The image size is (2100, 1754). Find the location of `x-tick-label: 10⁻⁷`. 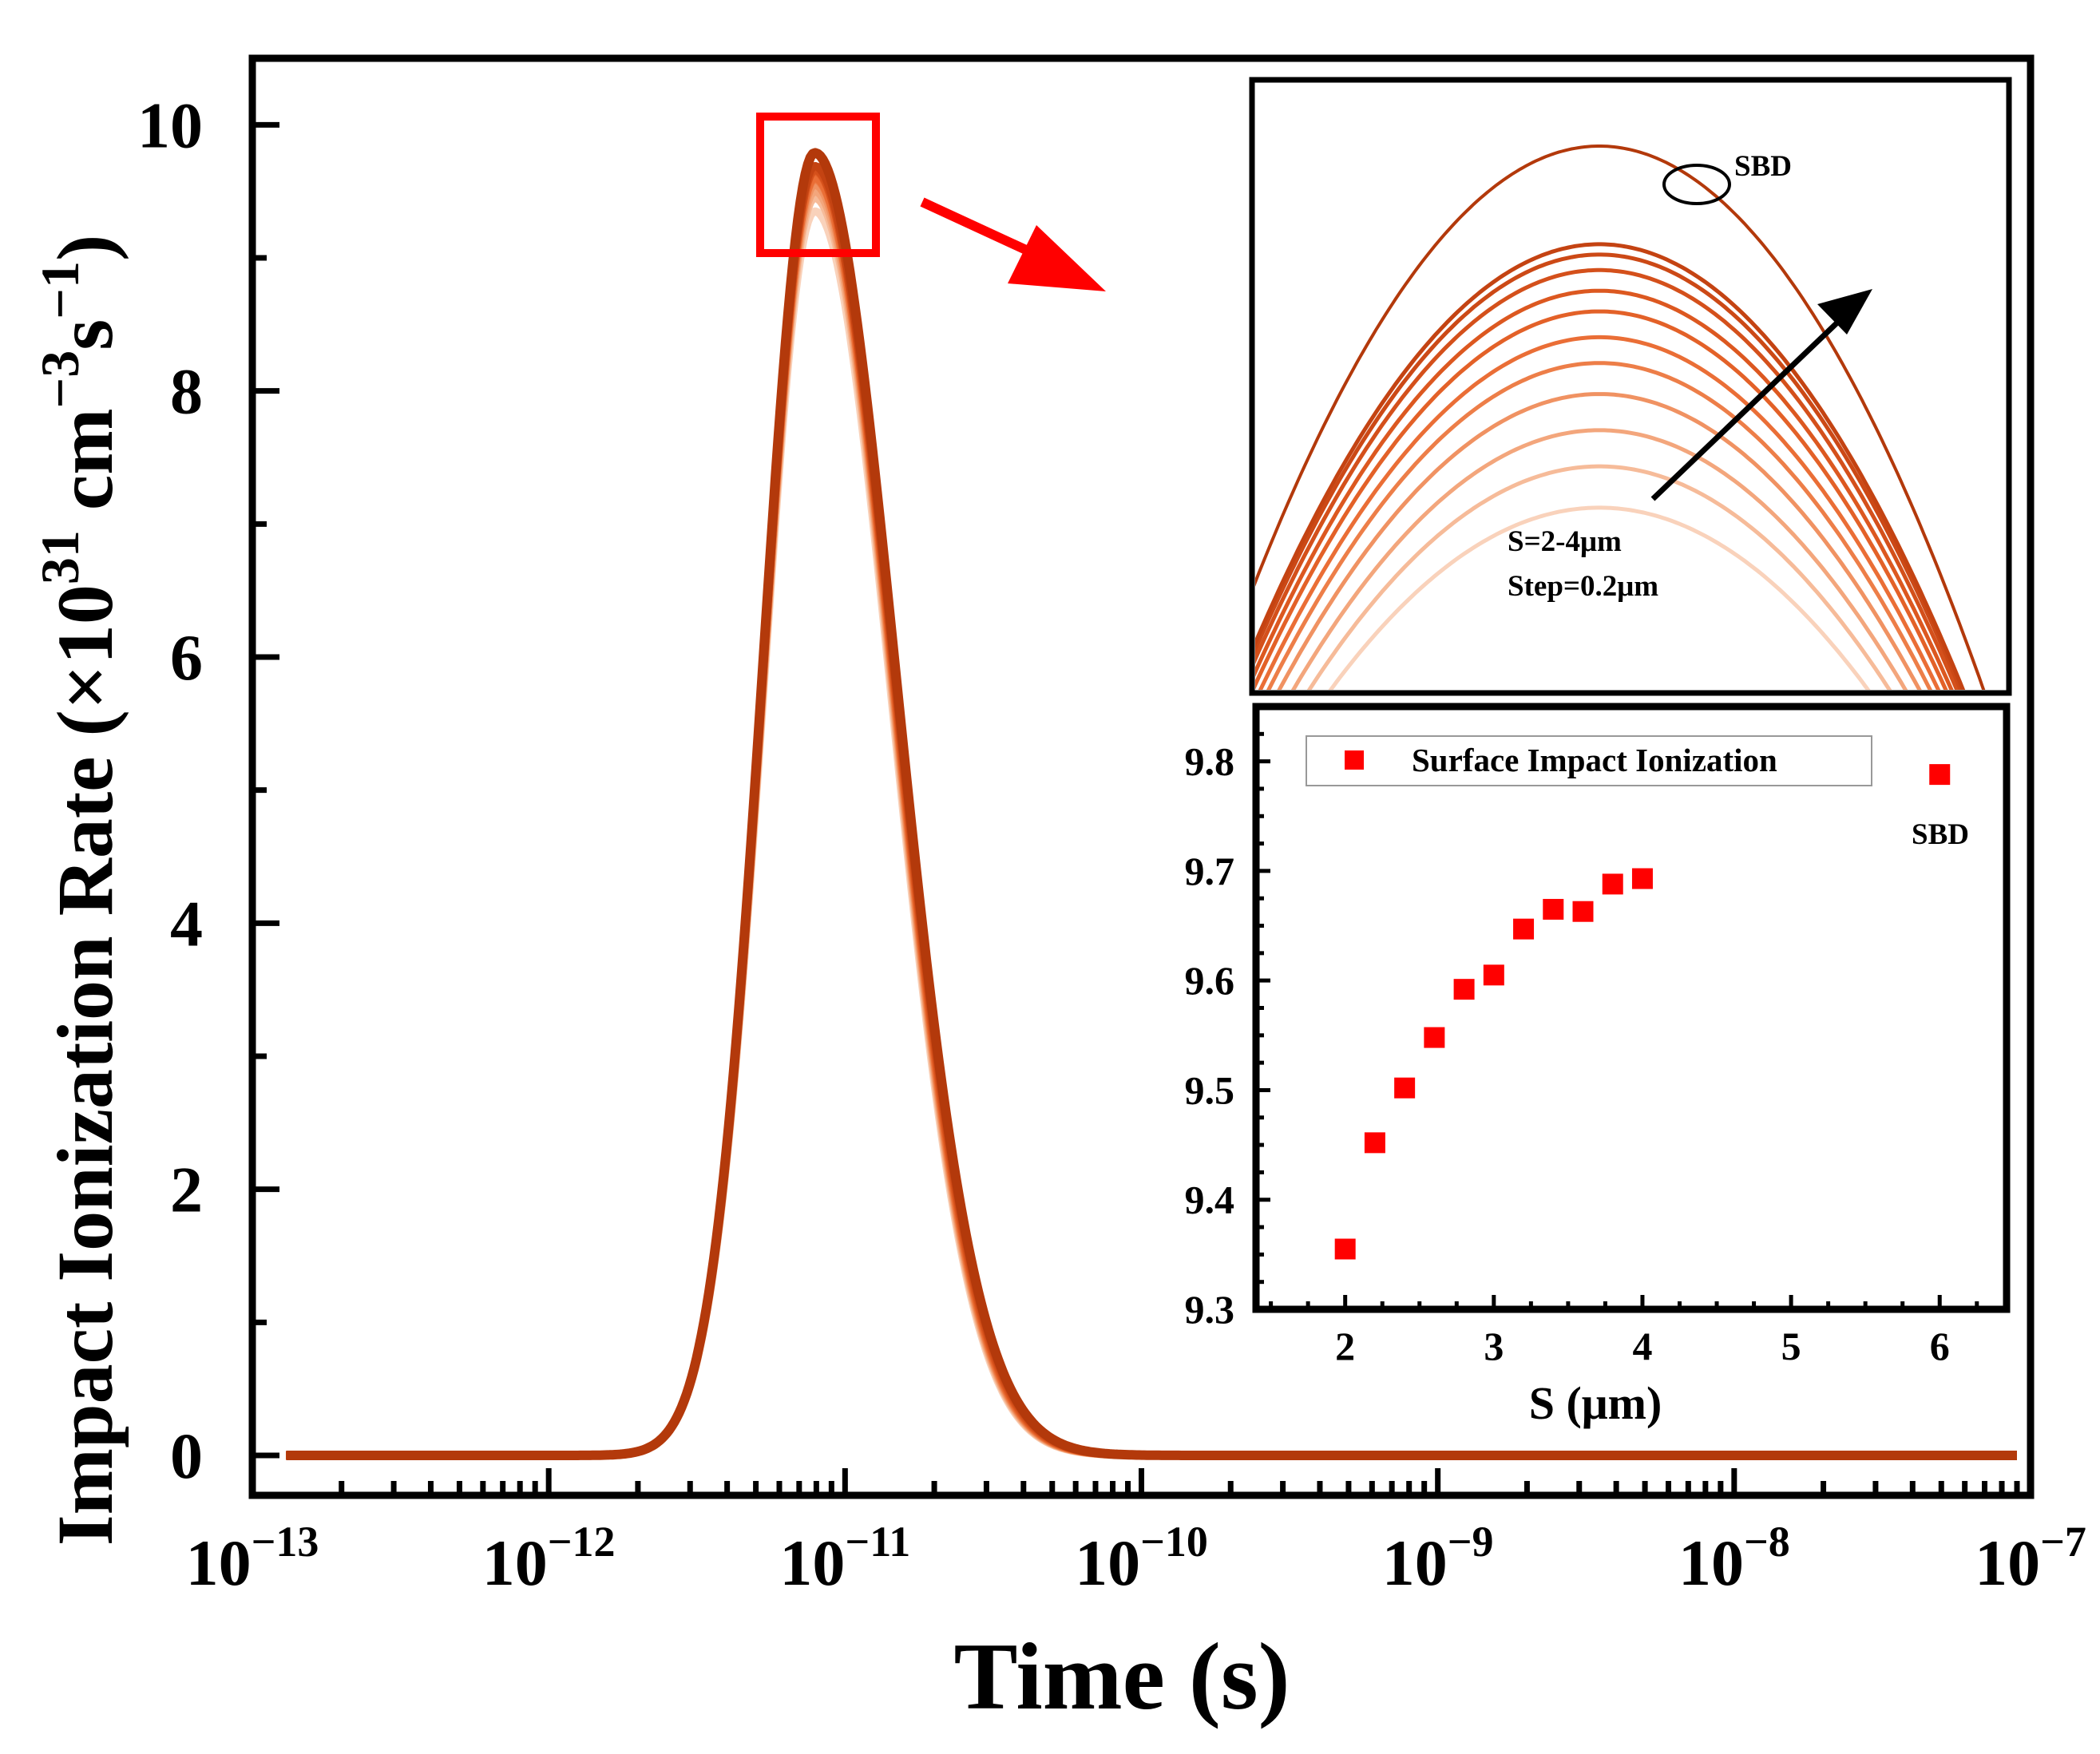

x-tick-label: 10⁻⁷ is located at coordinates (2031, 1558).